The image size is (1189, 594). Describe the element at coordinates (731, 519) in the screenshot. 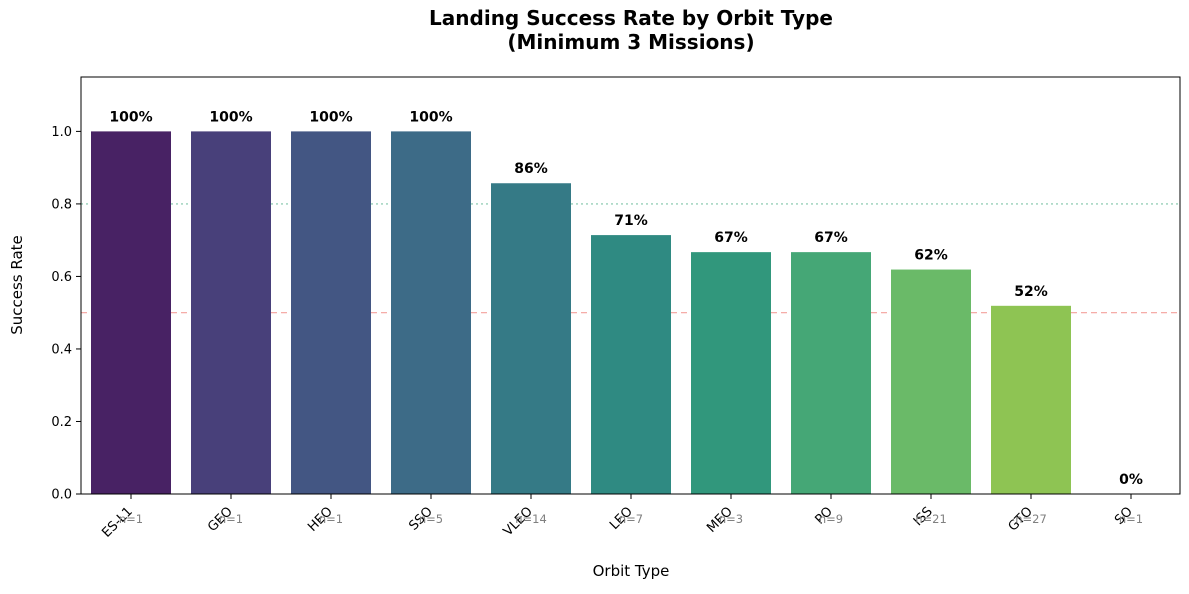

I see `mission-count-label: n=3` at that location.